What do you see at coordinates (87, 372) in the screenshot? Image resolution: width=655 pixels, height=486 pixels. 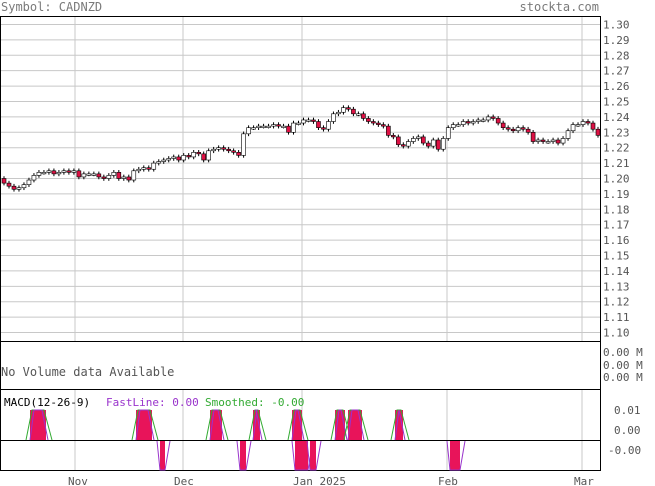 I see `no-volume-message: No Volume data Available` at bounding box center [87, 372].